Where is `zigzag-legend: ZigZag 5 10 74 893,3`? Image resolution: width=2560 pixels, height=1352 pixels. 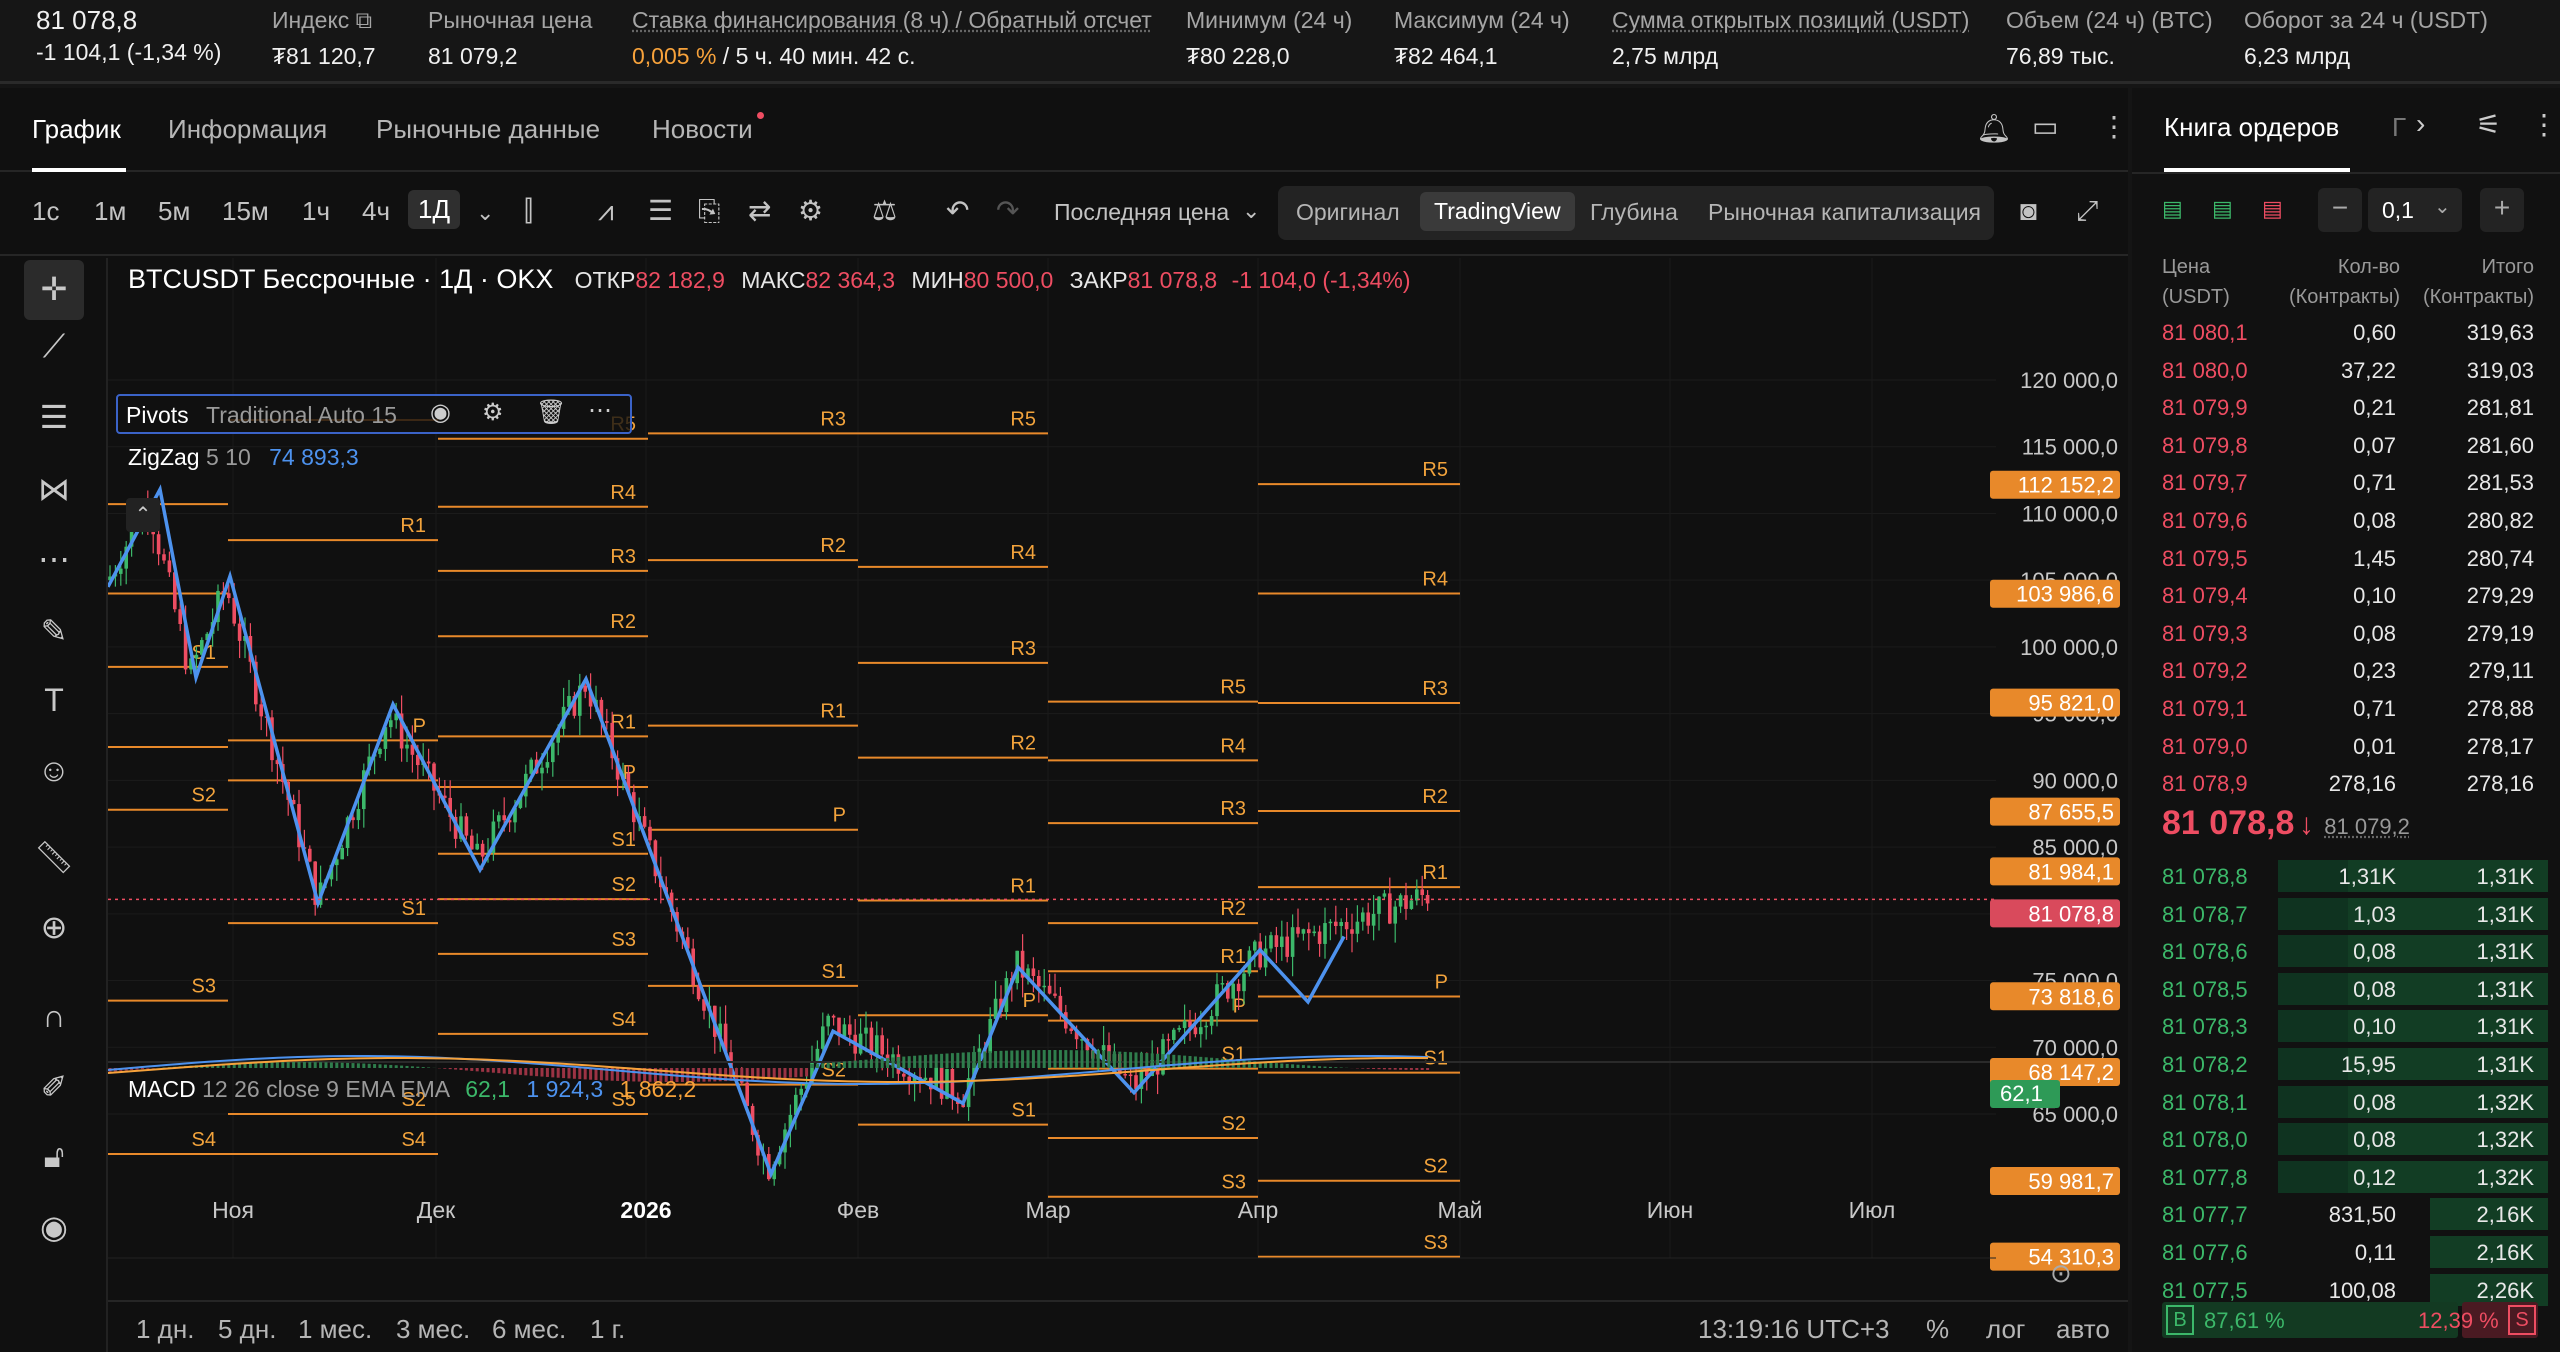 zigzag-legend: ZigZag 5 10 74 893,3 is located at coordinates (243, 457).